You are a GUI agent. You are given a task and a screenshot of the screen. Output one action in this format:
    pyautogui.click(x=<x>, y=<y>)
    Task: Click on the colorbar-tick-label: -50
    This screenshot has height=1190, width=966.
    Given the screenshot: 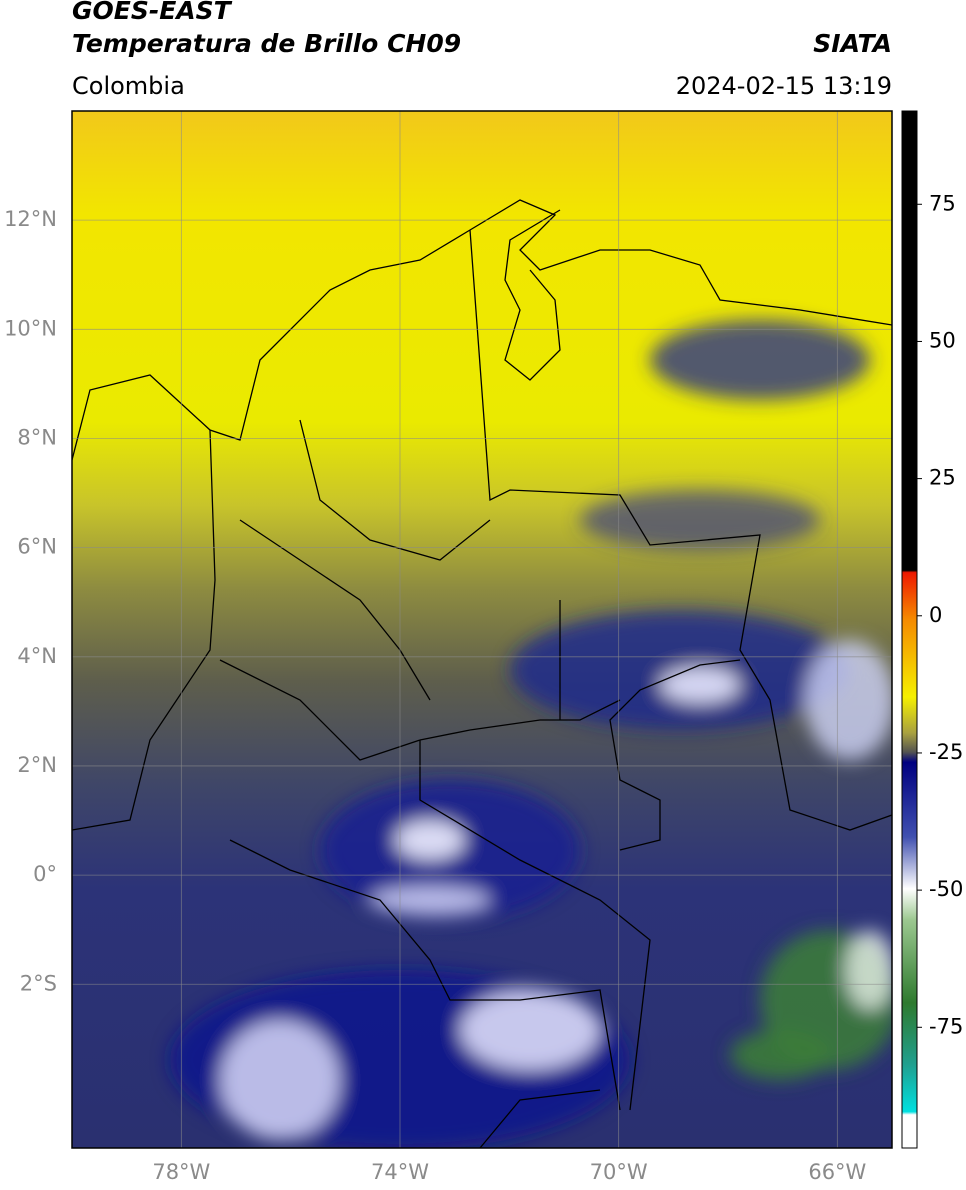 What is the action you would take?
    pyautogui.click(x=946, y=889)
    